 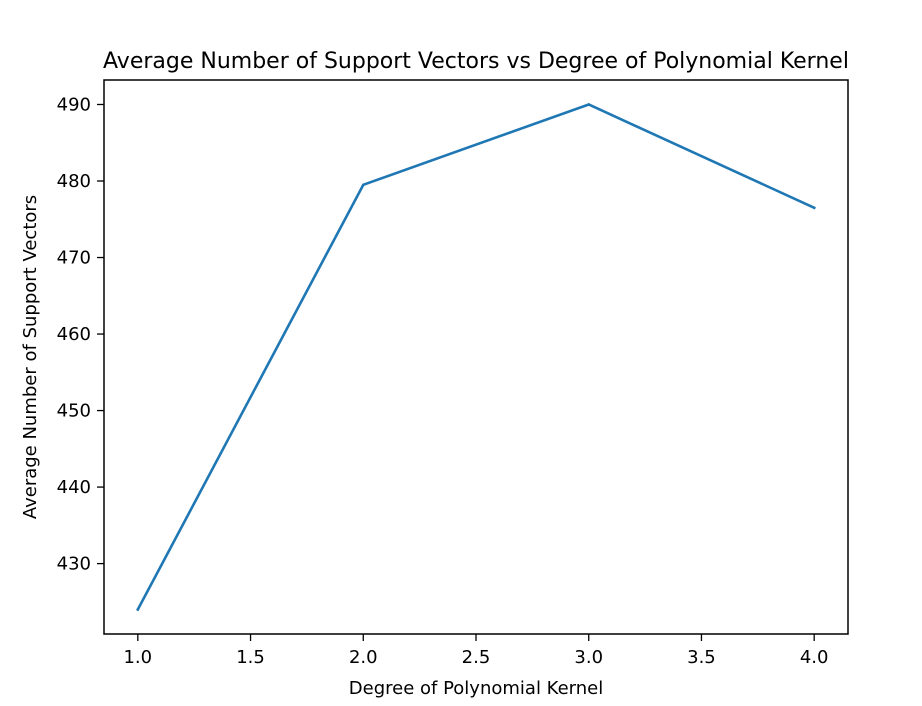 What do you see at coordinates (701, 657) in the screenshot?
I see `x-tick-label: 3.5` at bounding box center [701, 657].